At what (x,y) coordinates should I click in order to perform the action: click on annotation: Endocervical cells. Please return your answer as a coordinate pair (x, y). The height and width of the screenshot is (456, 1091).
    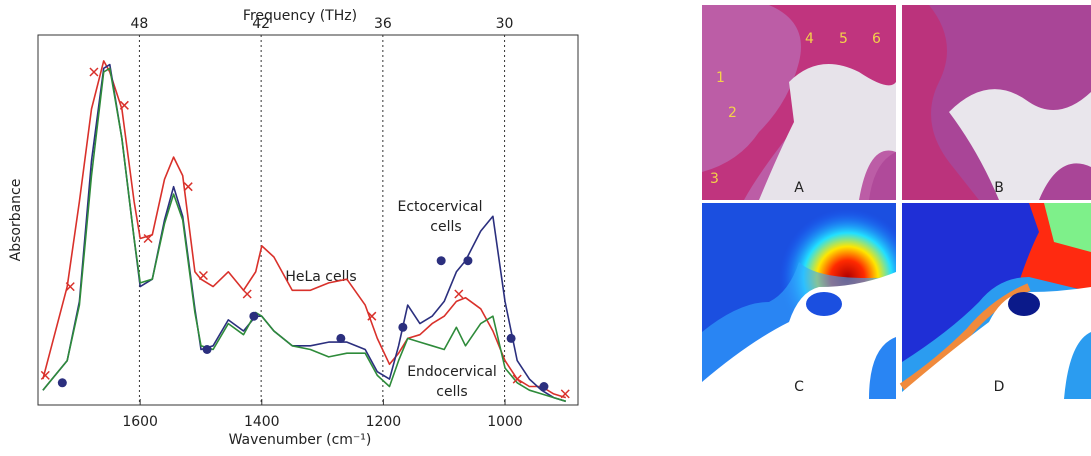
    Looking at the image, I should click on (452, 382).